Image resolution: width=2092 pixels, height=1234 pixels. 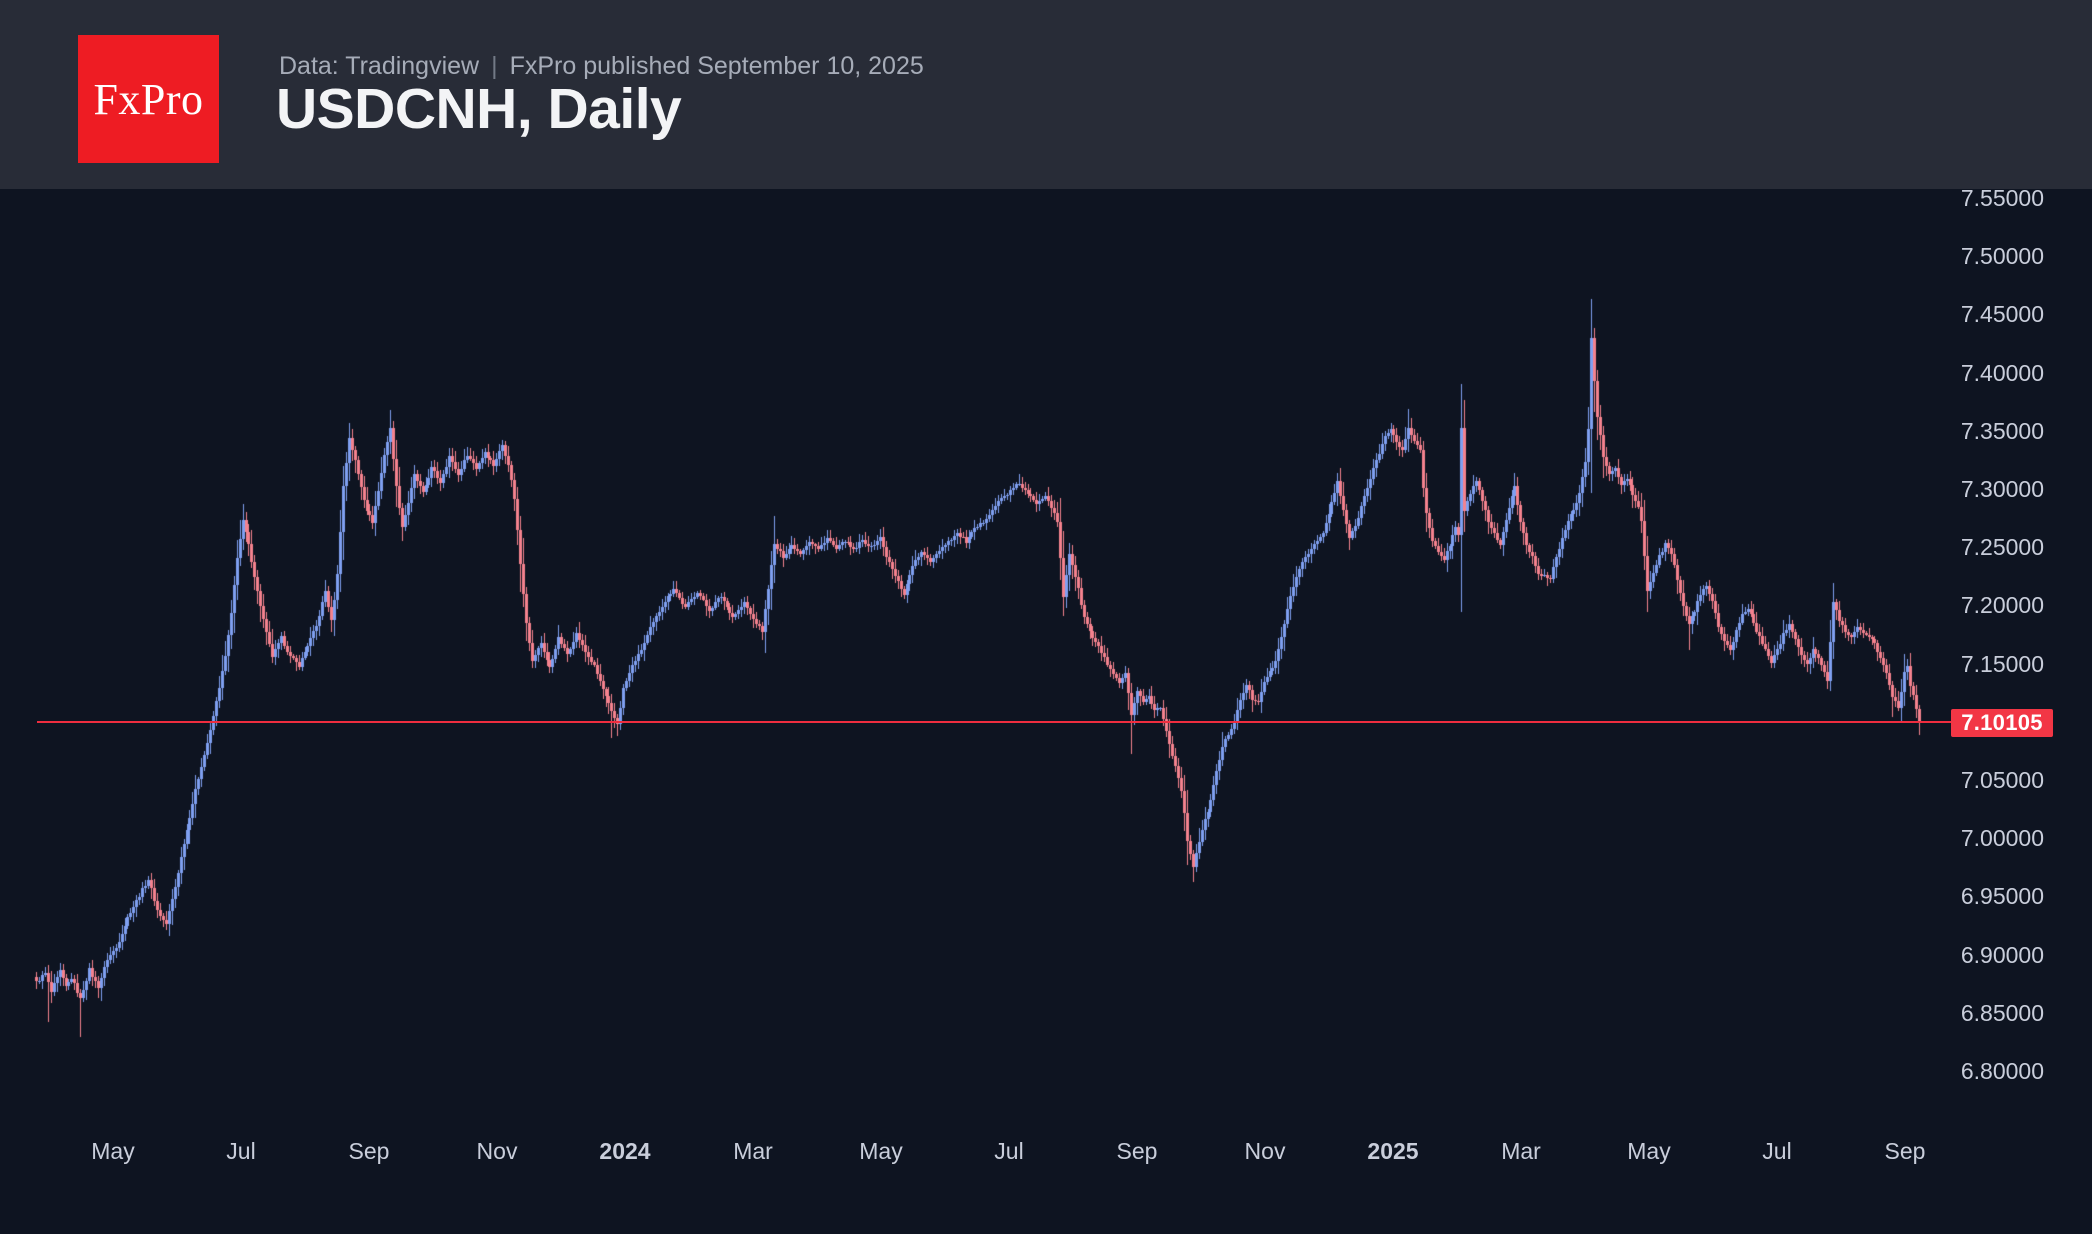 What do you see at coordinates (2002, 954) in the screenshot?
I see `y-axis-tick-label: 6.90000` at bounding box center [2002, 954].